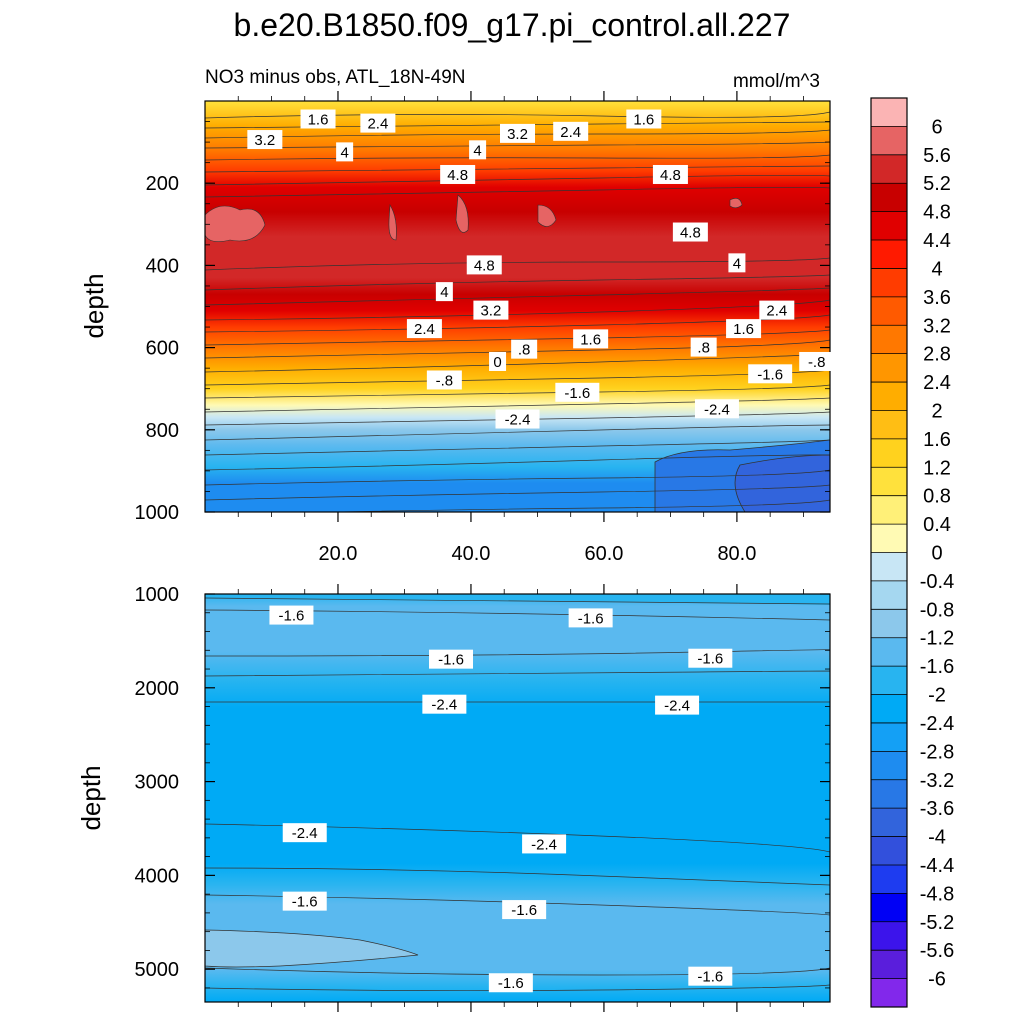  Describe the element at coordinates (782, 483) in the screenshot. I see `low-patch` at that location.